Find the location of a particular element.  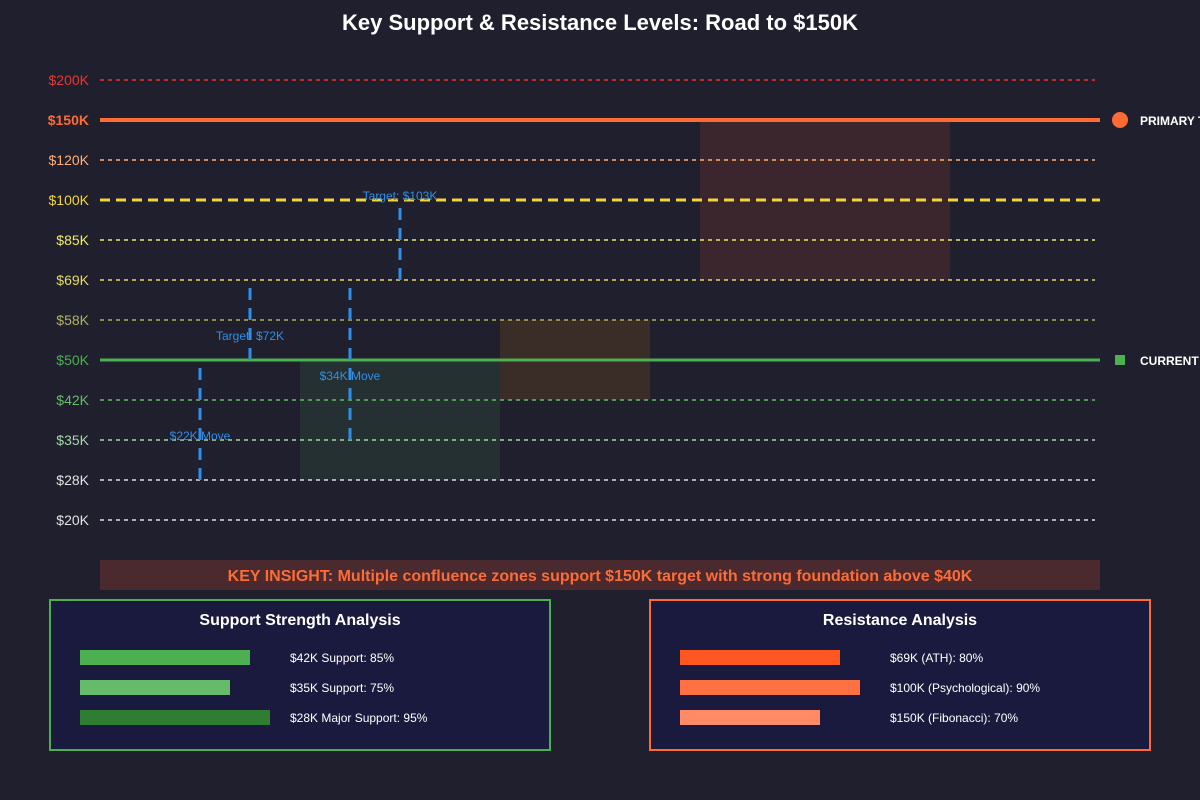

marker-label-primary-t: PRIMARY T is located at coordinates (1170, 121).